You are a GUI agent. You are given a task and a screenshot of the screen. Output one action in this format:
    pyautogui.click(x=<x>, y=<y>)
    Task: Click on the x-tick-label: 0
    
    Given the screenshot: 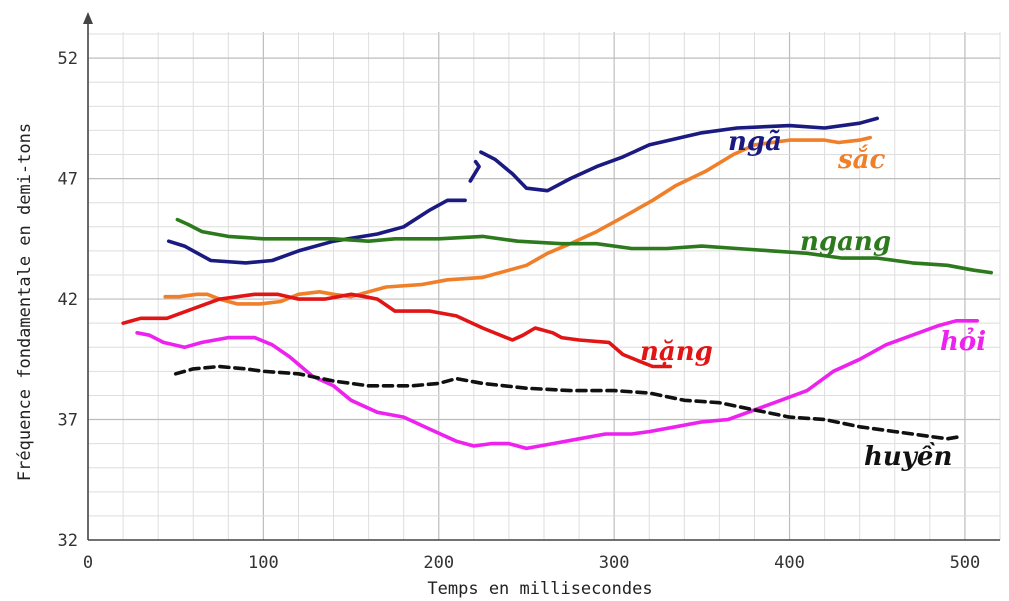 What is the action you would take?
    pyautogui.click(x=88, y=563)
    